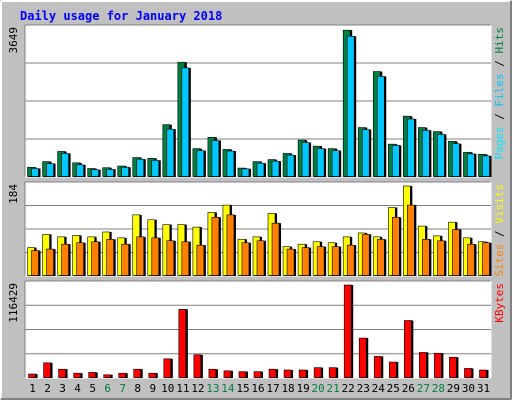  Describe the element at coordinates (47, 388) in the screenshot. I see `x-tick-label: 2` at that location.